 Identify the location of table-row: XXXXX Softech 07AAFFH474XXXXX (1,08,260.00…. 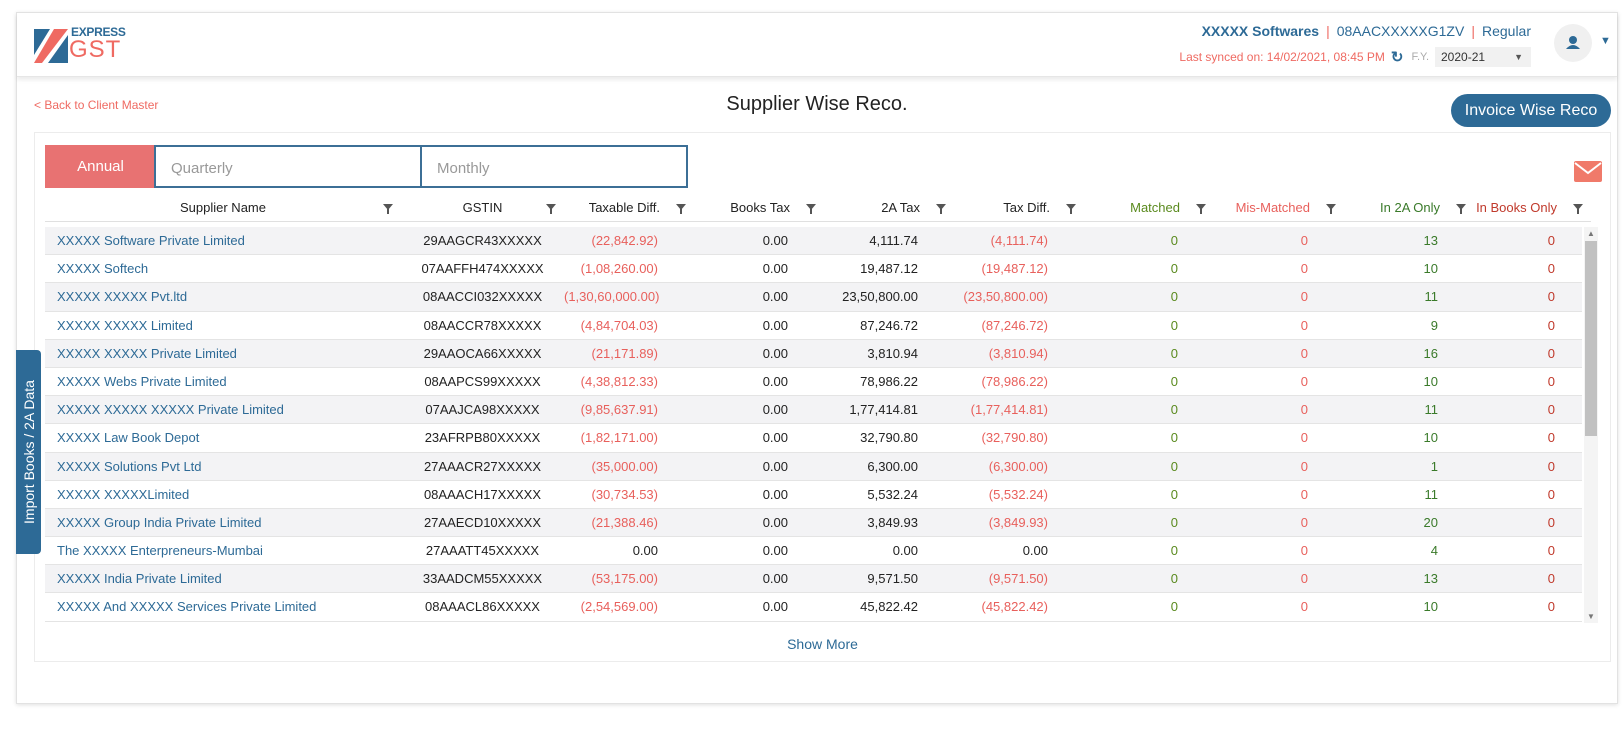
(813, 269).